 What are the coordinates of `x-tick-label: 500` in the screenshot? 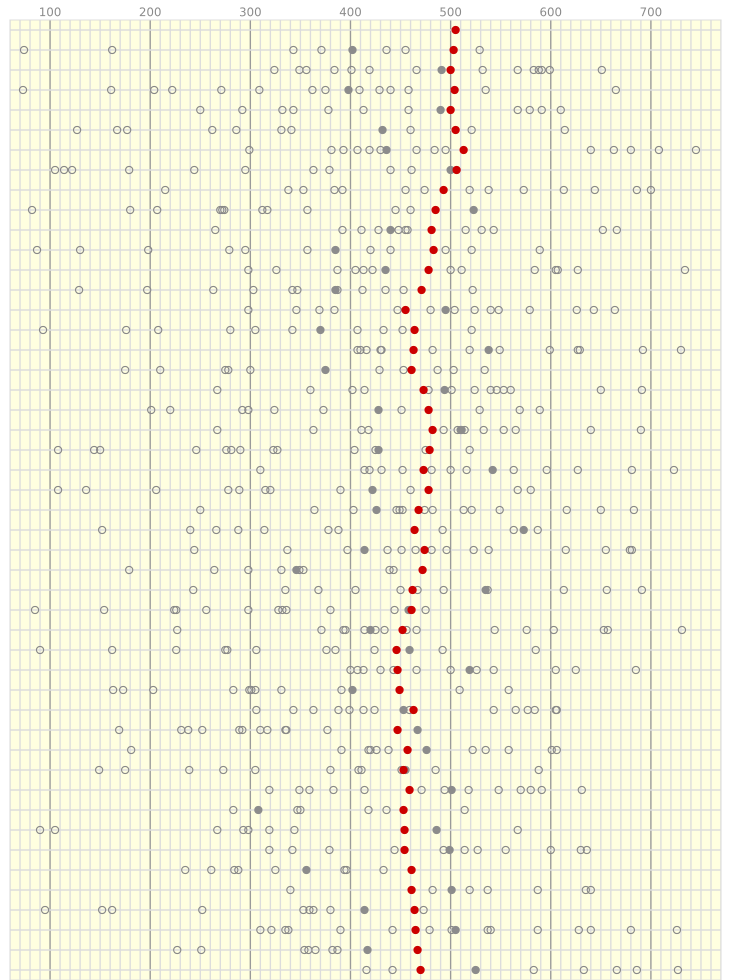 It's located at (451, 11).